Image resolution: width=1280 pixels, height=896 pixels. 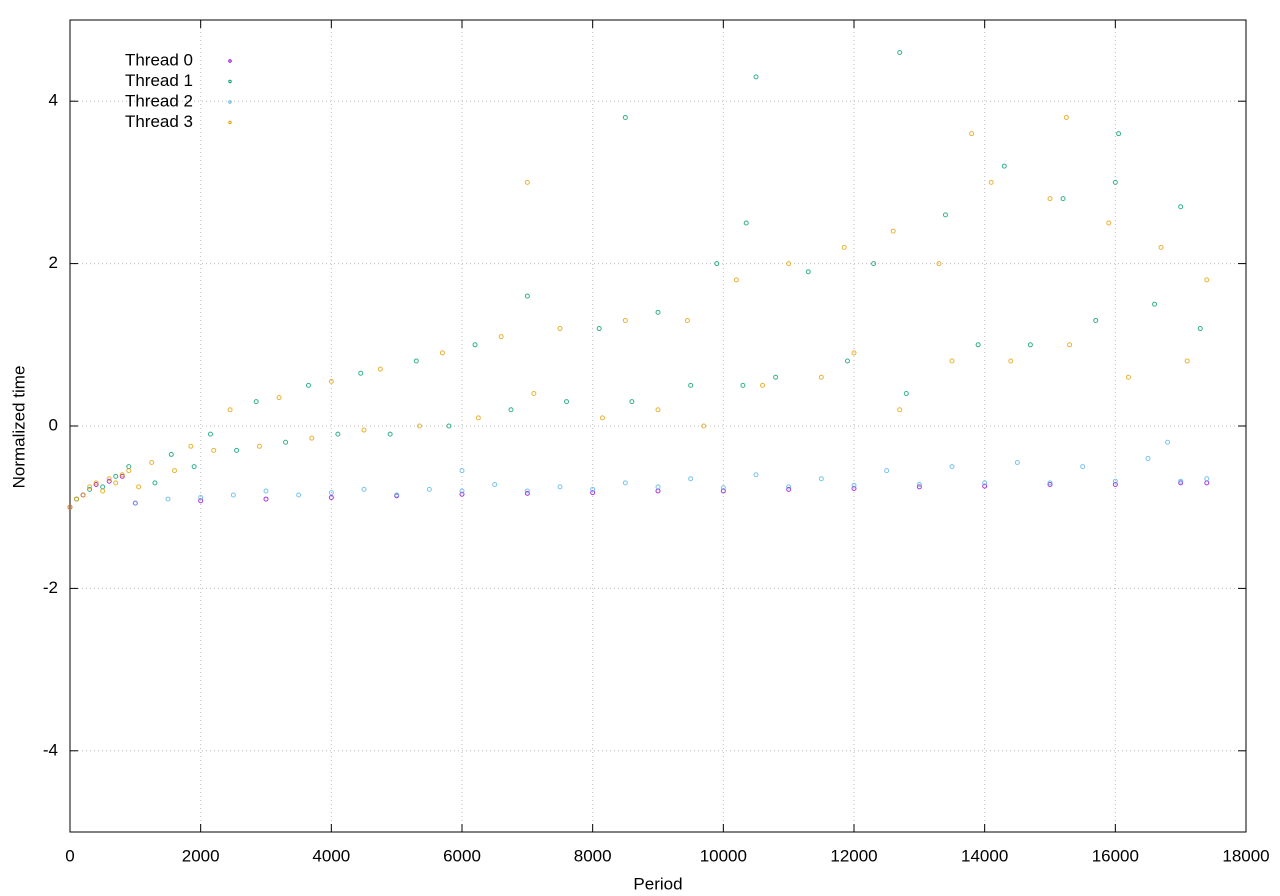 What do you see at coordinates (1245, 855) in the screenshot?
I see `x-tick-label: 18000` at bounding box center [1245, 855].